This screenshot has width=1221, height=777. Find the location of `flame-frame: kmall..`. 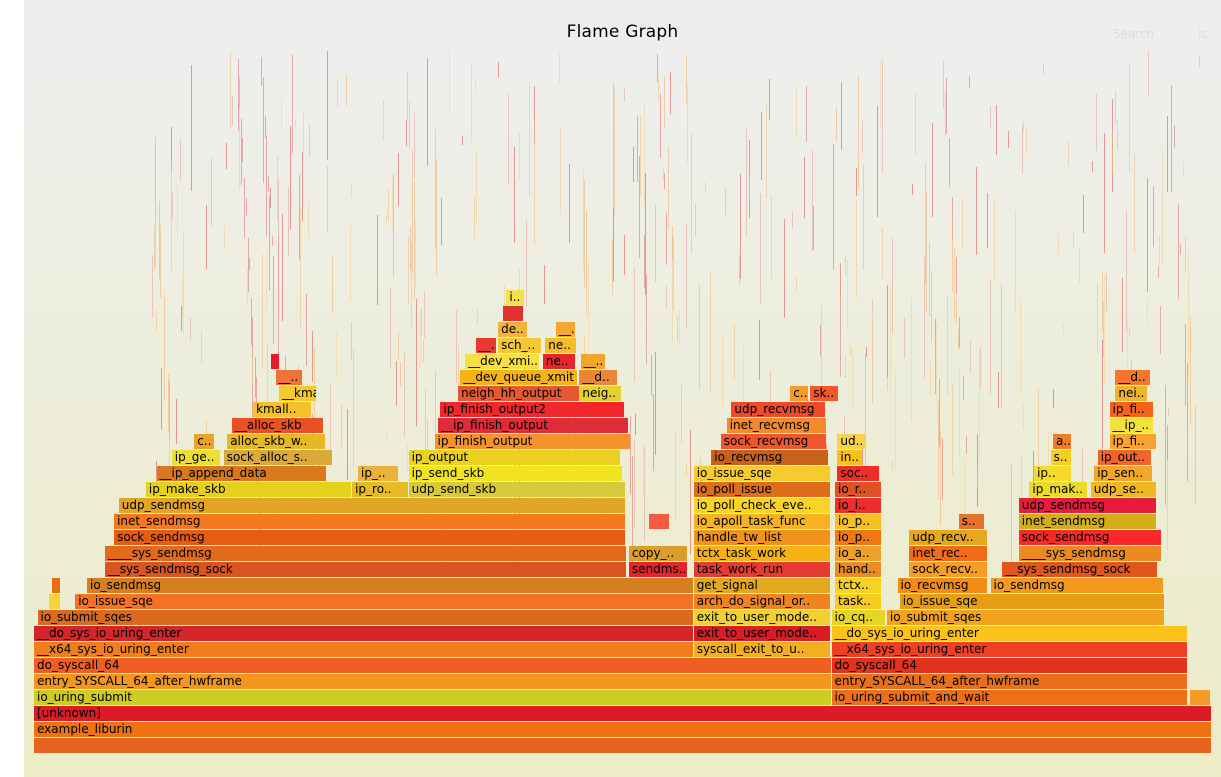

flame-frame: kmall.. is located at coordinates (282, 409).